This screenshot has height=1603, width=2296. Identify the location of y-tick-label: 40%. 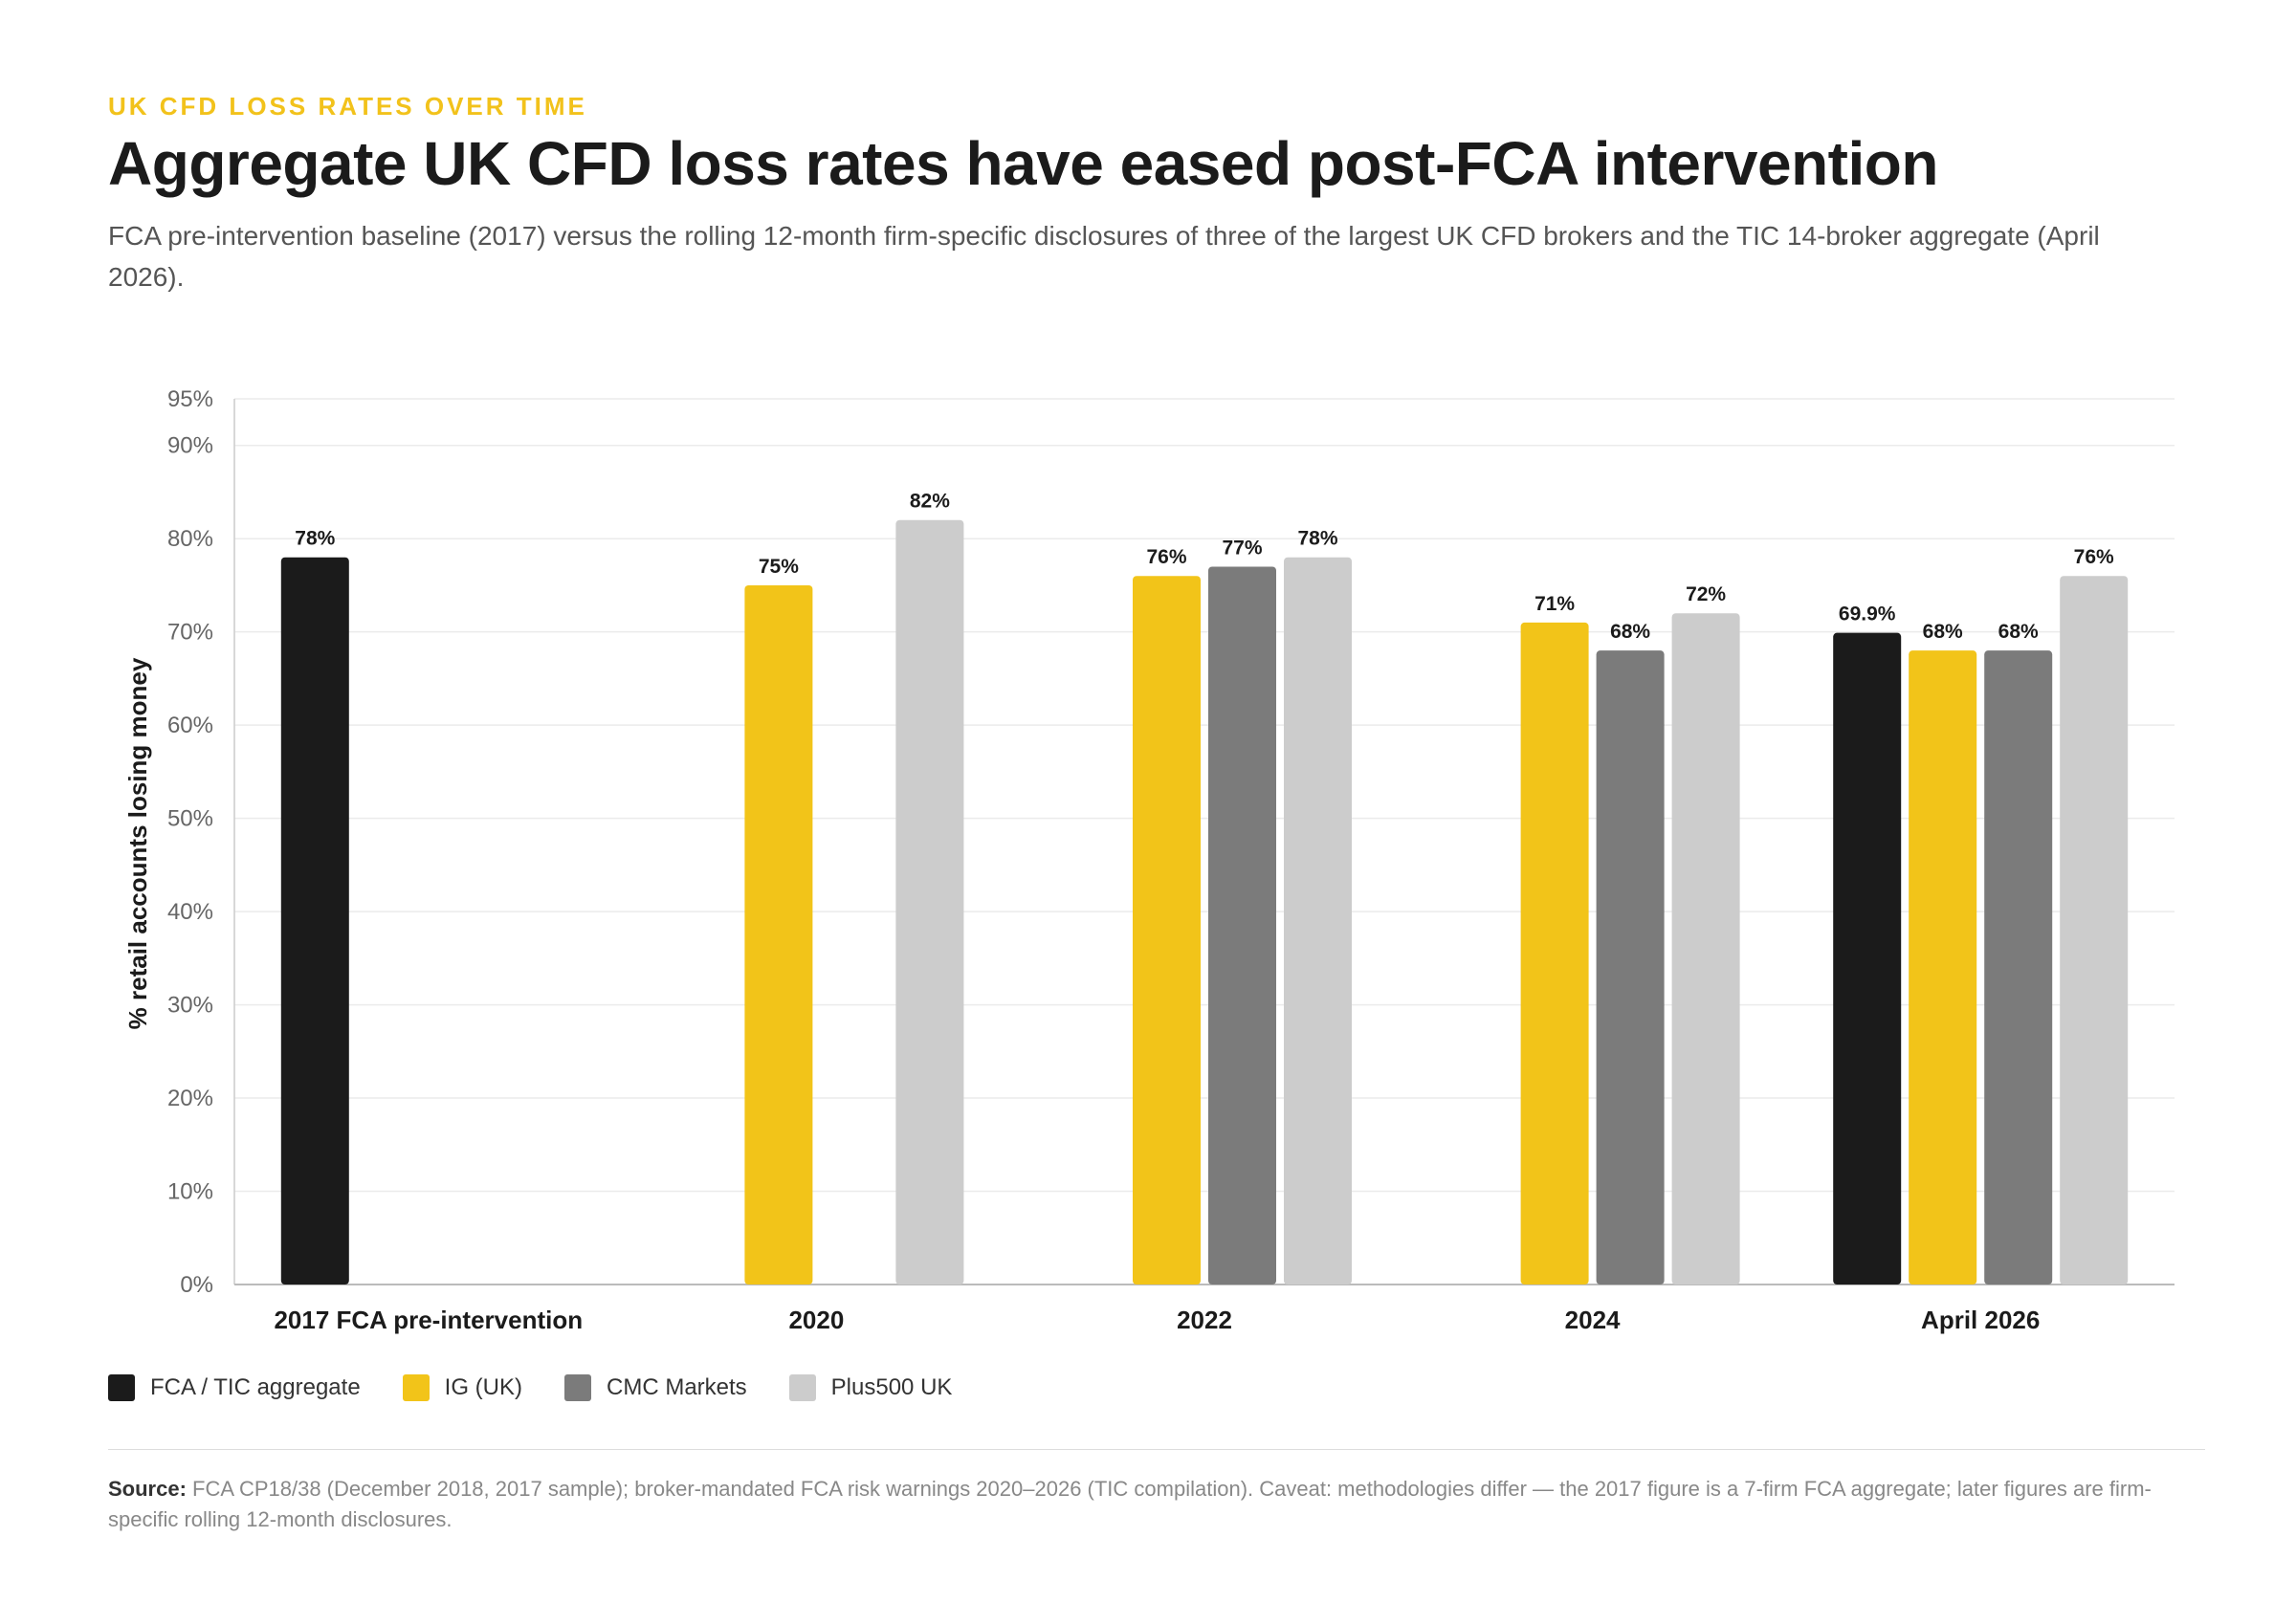
(190, 912).